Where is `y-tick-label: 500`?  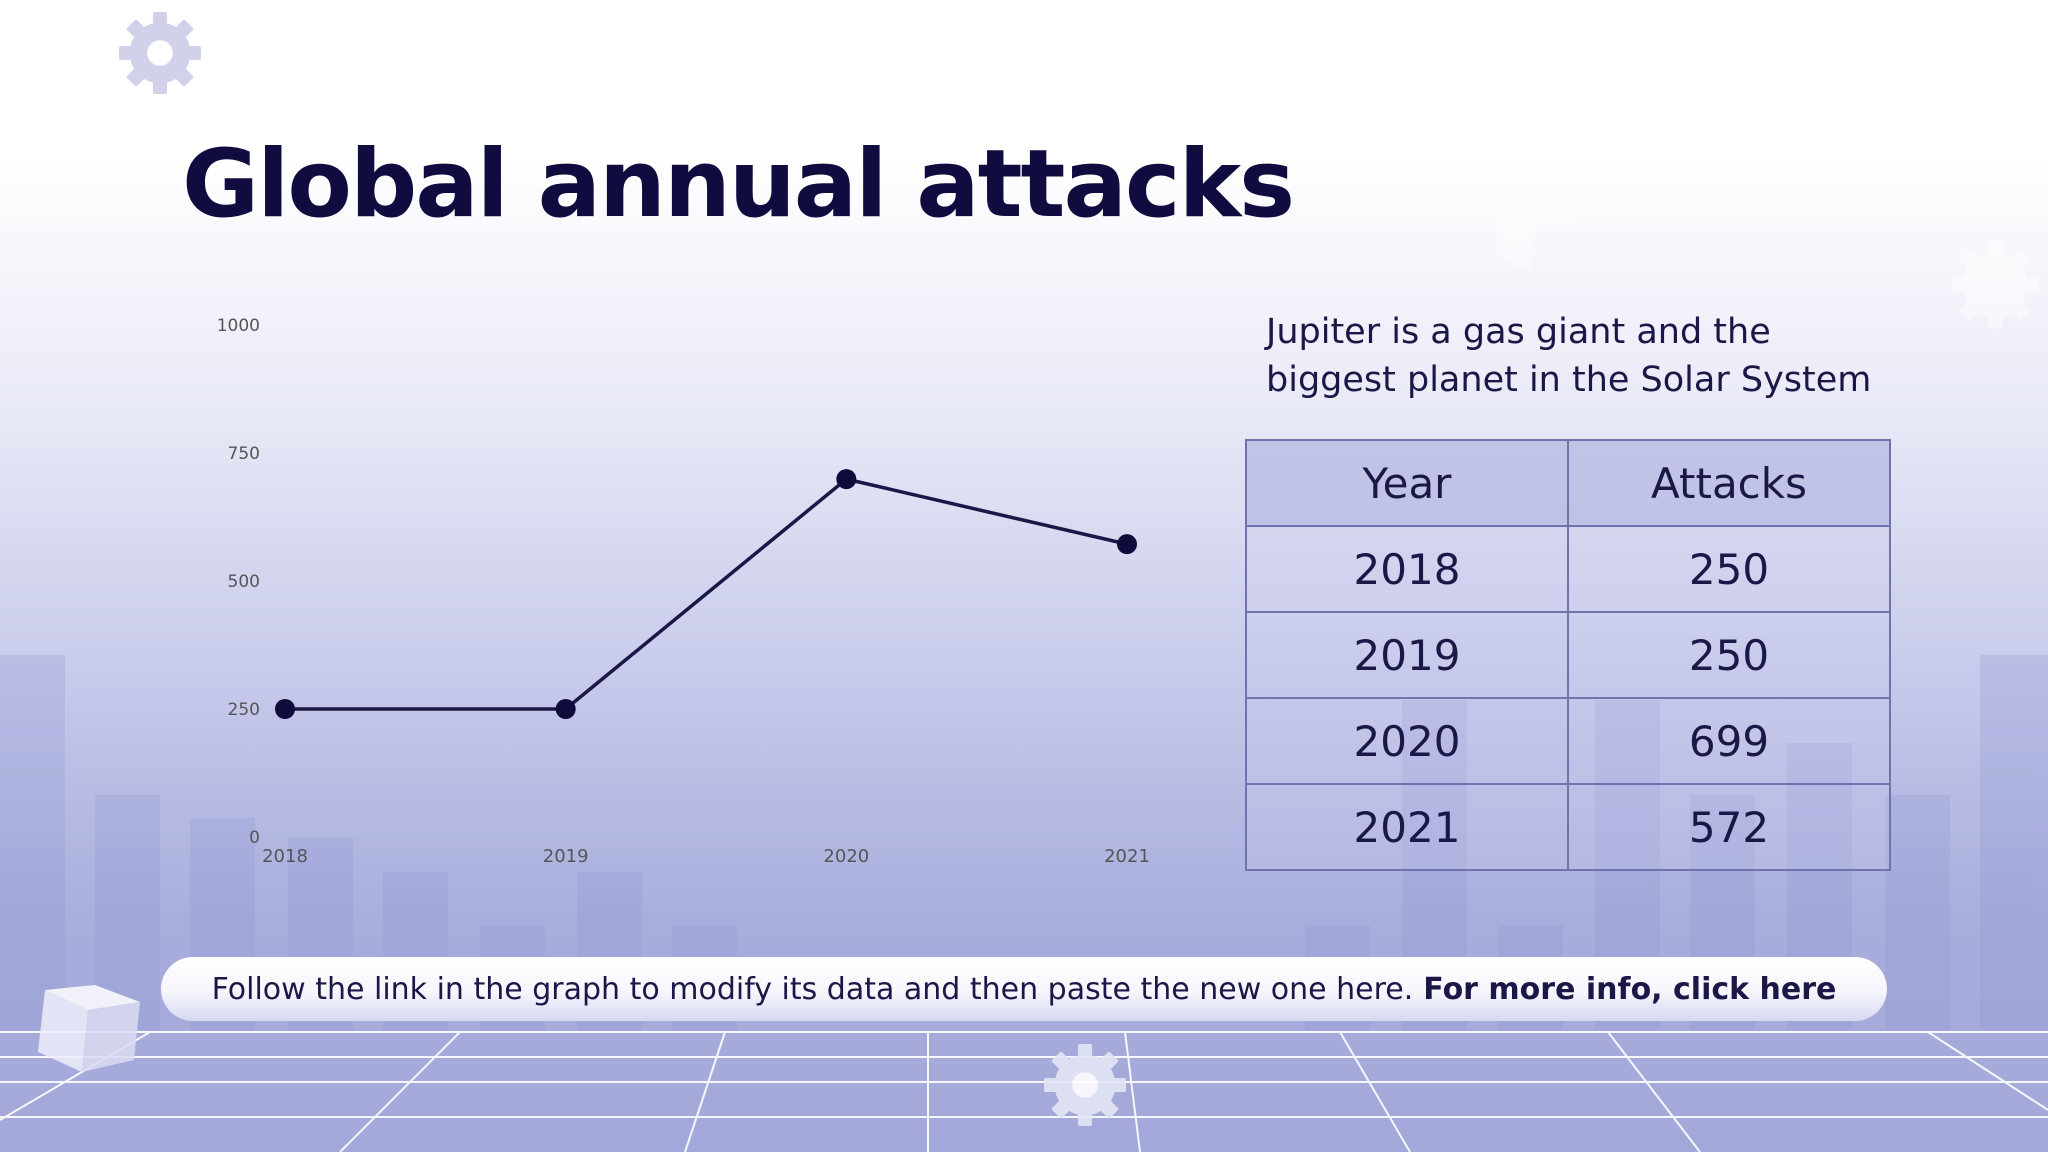
y-tick-label: 500 is located at coordinates (244, 582).